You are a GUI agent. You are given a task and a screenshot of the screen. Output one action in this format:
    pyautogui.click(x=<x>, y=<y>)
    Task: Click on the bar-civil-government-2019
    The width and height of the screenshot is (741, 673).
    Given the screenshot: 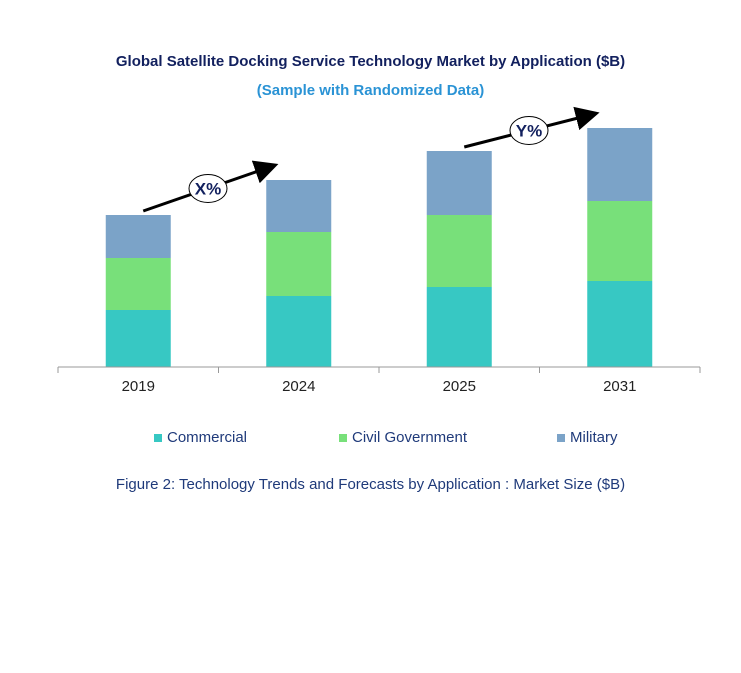 What is the action you would take?
    pyautogui.click(x=138, y=284)
    